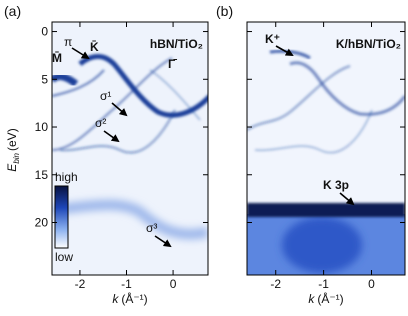 The width and height of the screenshot is (408, 316). I want to click on annotation: σ¹, so click(105, 96).